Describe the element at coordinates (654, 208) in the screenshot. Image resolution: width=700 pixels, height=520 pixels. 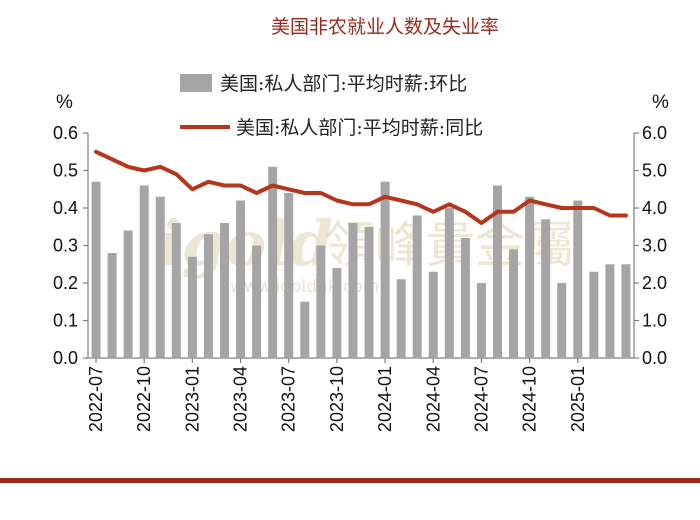
I see `right-tick-label: 4.0` at that location.